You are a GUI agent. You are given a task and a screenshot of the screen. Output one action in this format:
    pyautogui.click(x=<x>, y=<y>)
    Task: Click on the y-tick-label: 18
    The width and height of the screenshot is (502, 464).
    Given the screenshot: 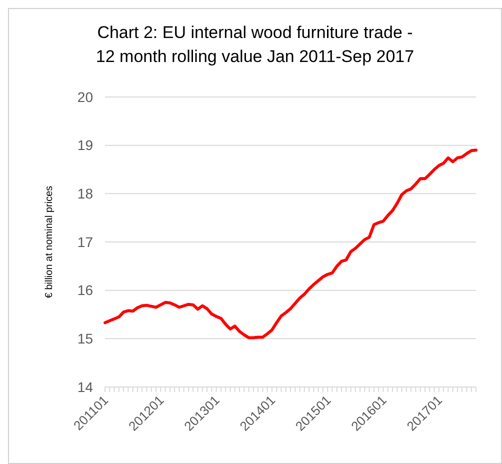 What is the action you would take?
    pyautogui.click(x=85, y=194)
    